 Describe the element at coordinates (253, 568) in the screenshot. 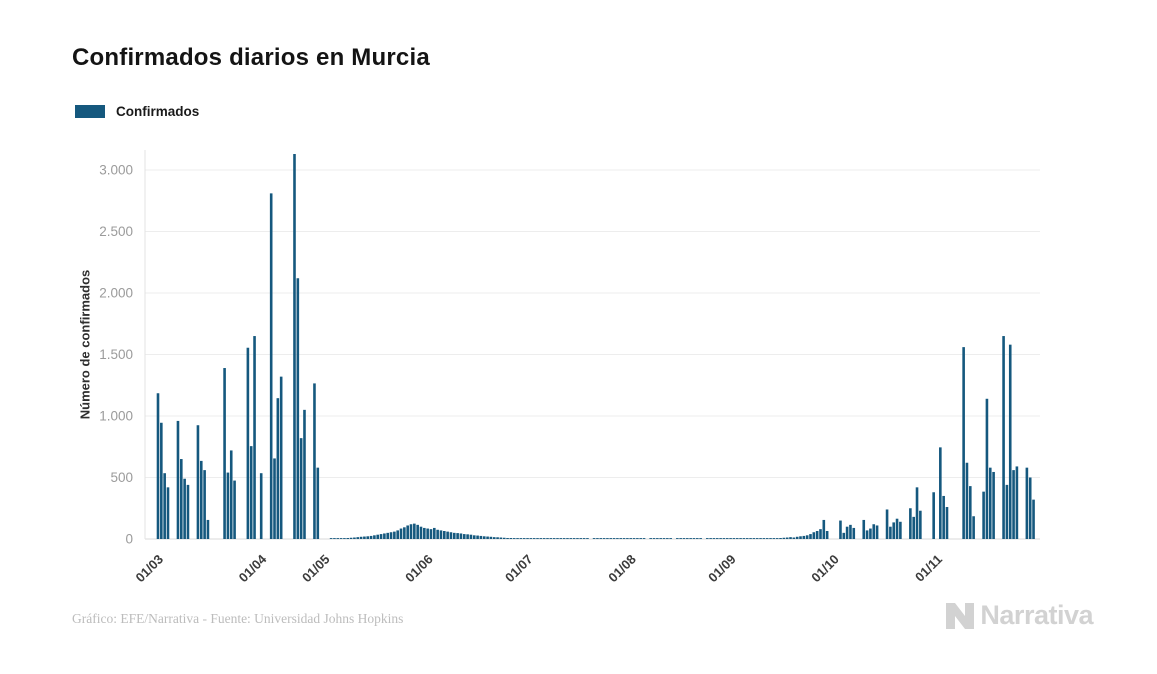

I see `x-tick-label: 01/04` at that location.